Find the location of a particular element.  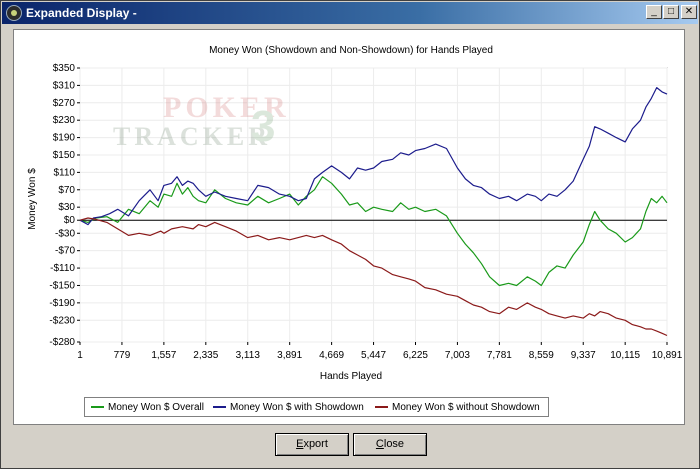

close-window-button: ✕ is located at coordinates (689, 12).